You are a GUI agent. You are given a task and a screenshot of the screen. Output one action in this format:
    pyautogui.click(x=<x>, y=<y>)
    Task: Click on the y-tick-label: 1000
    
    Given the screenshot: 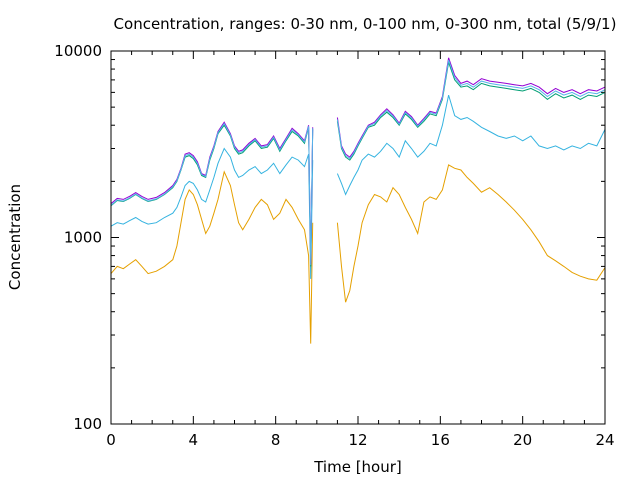 What is the action you would take?
    pyautogui.click(x=83, y=238)
    